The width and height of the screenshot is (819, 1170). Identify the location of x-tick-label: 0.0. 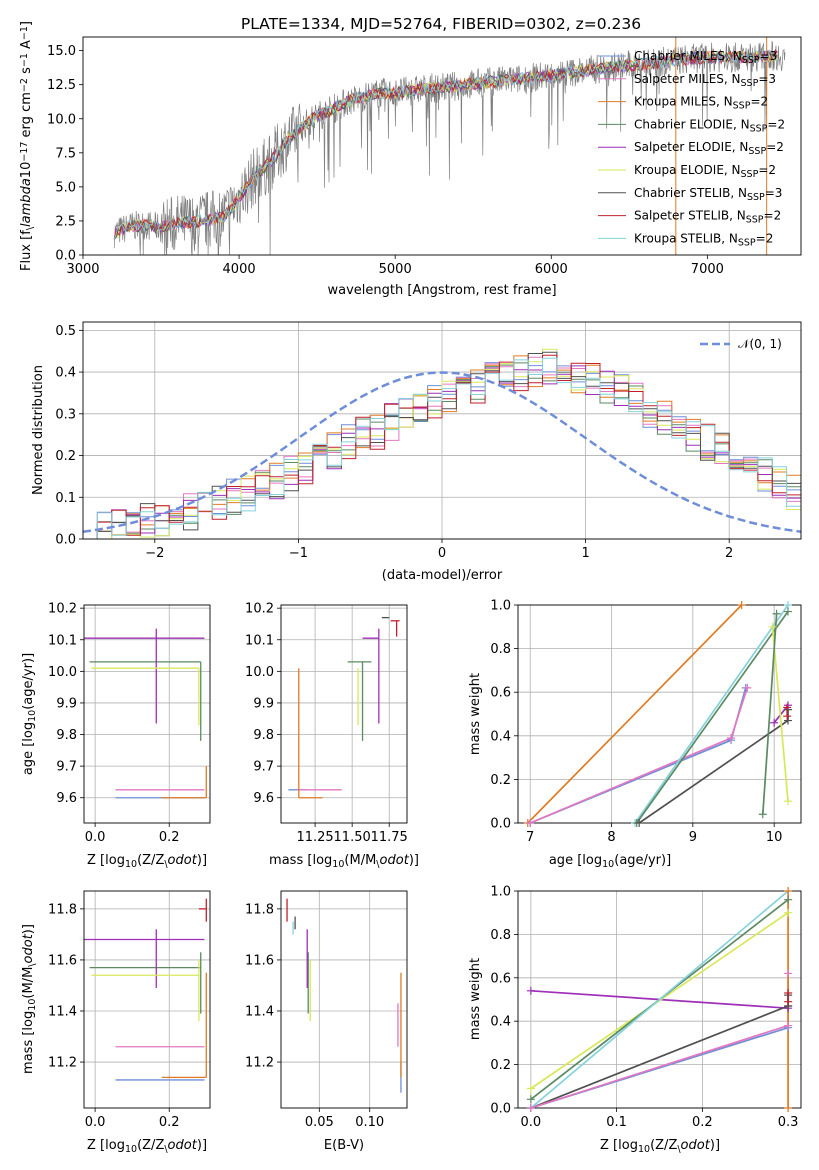
(95, 1122).